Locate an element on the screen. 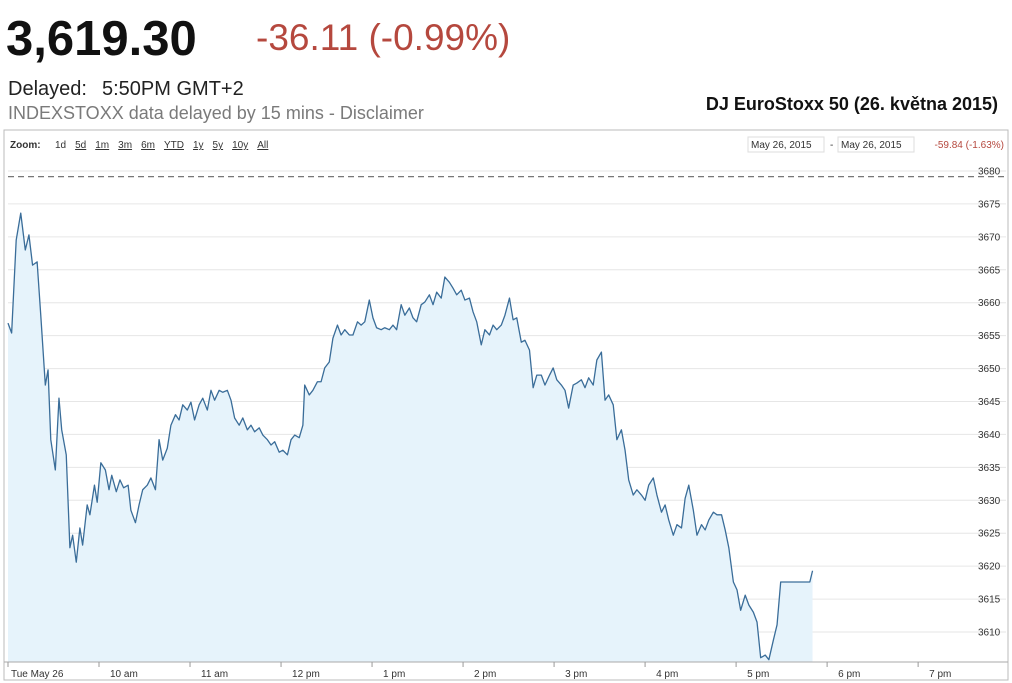 The image size is (1012, 683). zoom-option: 1y is located at coordinates (198, 145).